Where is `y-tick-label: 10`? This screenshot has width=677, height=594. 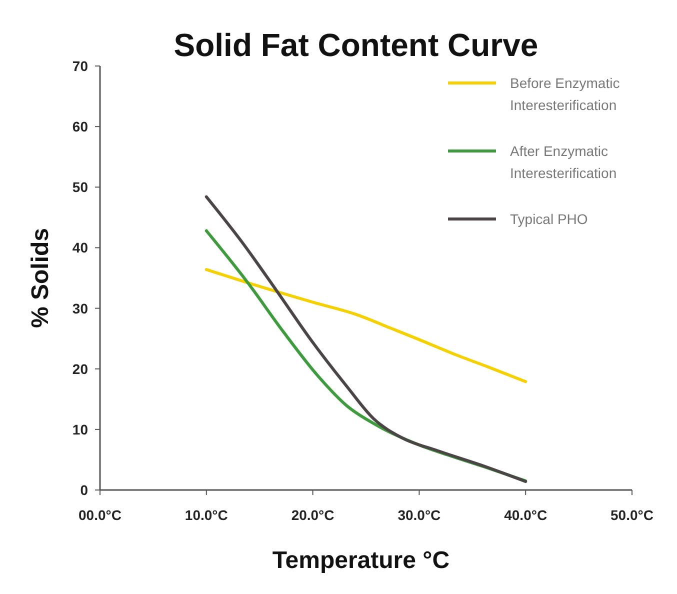
y-tick-label: 10 is located at coordinates (80, 429).